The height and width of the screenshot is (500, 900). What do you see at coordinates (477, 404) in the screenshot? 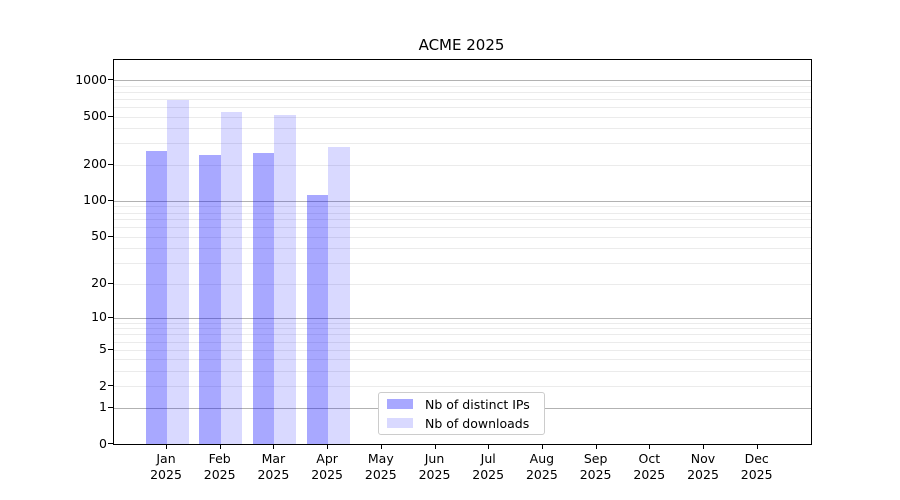
I see `legend-label-distinct-ips: Nb of distinct IPs` at bounding box center [477, 404].